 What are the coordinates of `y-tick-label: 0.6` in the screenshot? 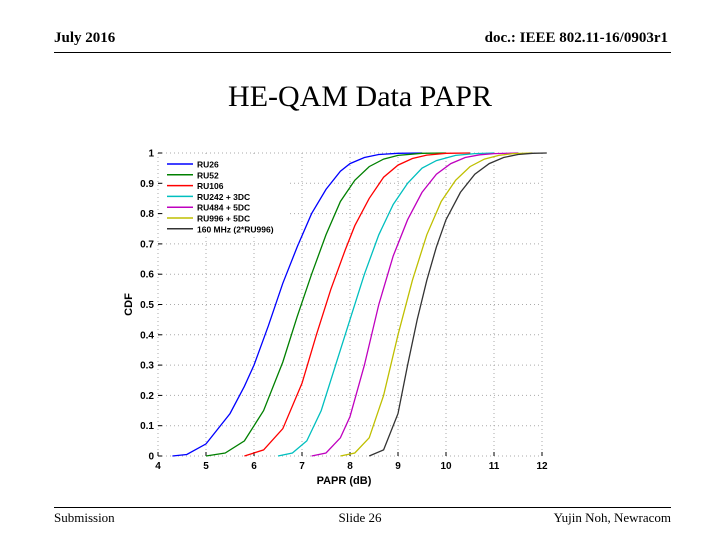 It's located at (147, 275).